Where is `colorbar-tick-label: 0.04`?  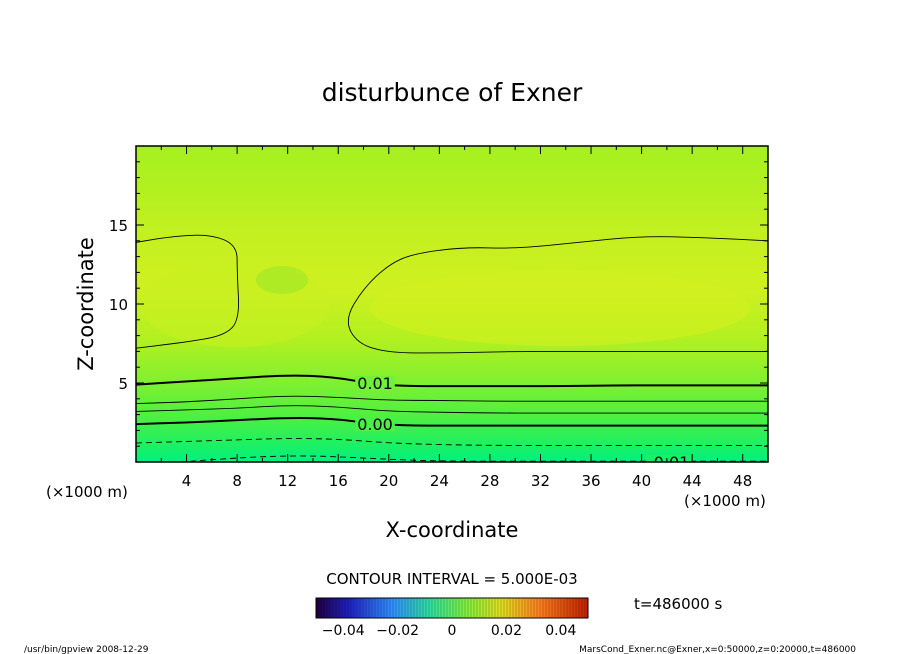
colorbar-tick-label: 0.04 is located at coordinates (560, 631).